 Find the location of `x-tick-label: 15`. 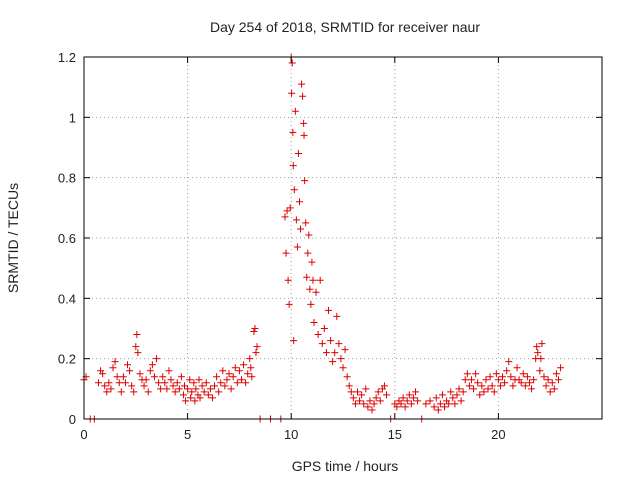

x-tick-label: 15 is located at coordinates (395, 434).